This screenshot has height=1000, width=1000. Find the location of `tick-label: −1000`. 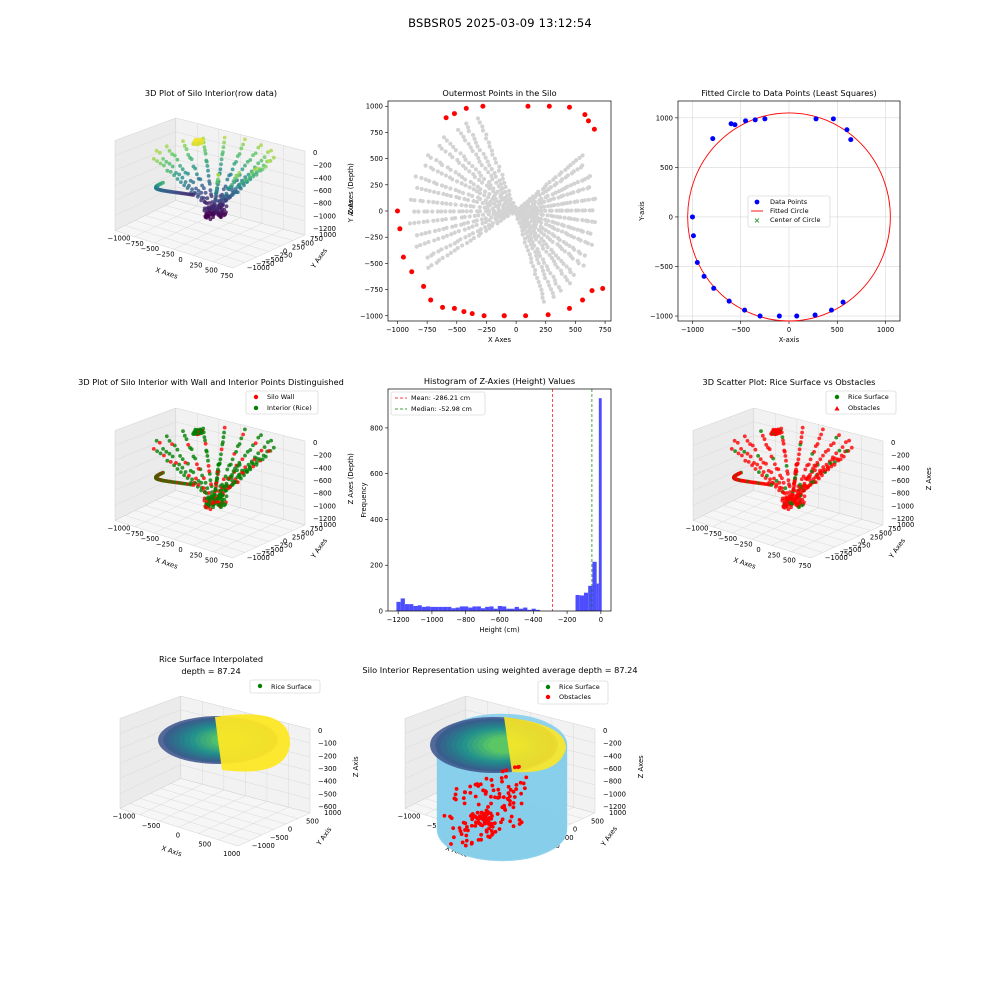

tick-label: −1000 is located at coordinates (397, 330).